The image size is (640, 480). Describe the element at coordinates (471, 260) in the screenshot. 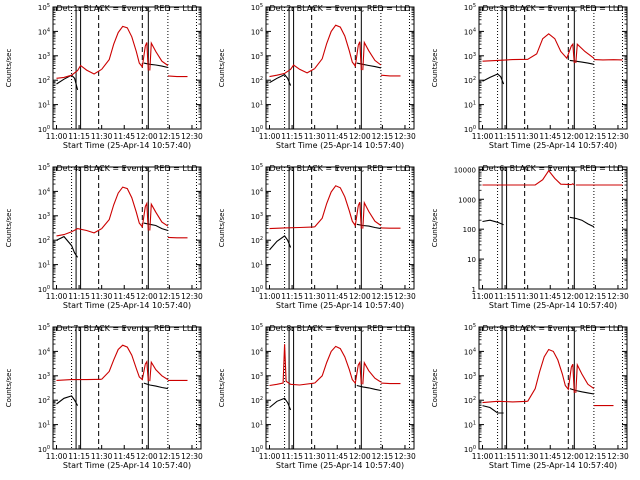

I see `y-tick-label: 10` at that location.